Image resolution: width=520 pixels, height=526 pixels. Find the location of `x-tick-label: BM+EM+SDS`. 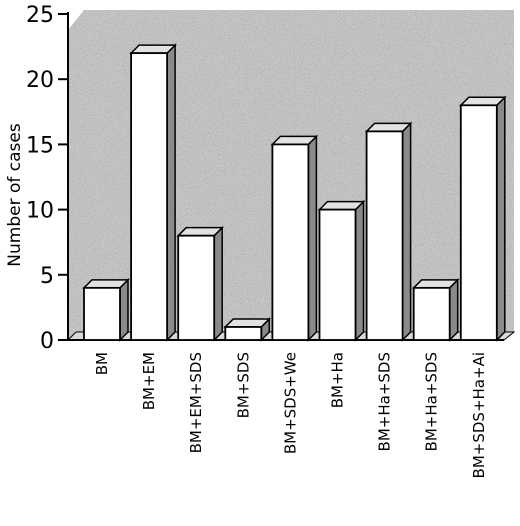

x-tick-label: BM+EM+SDS is located at coordinates (196, 402).